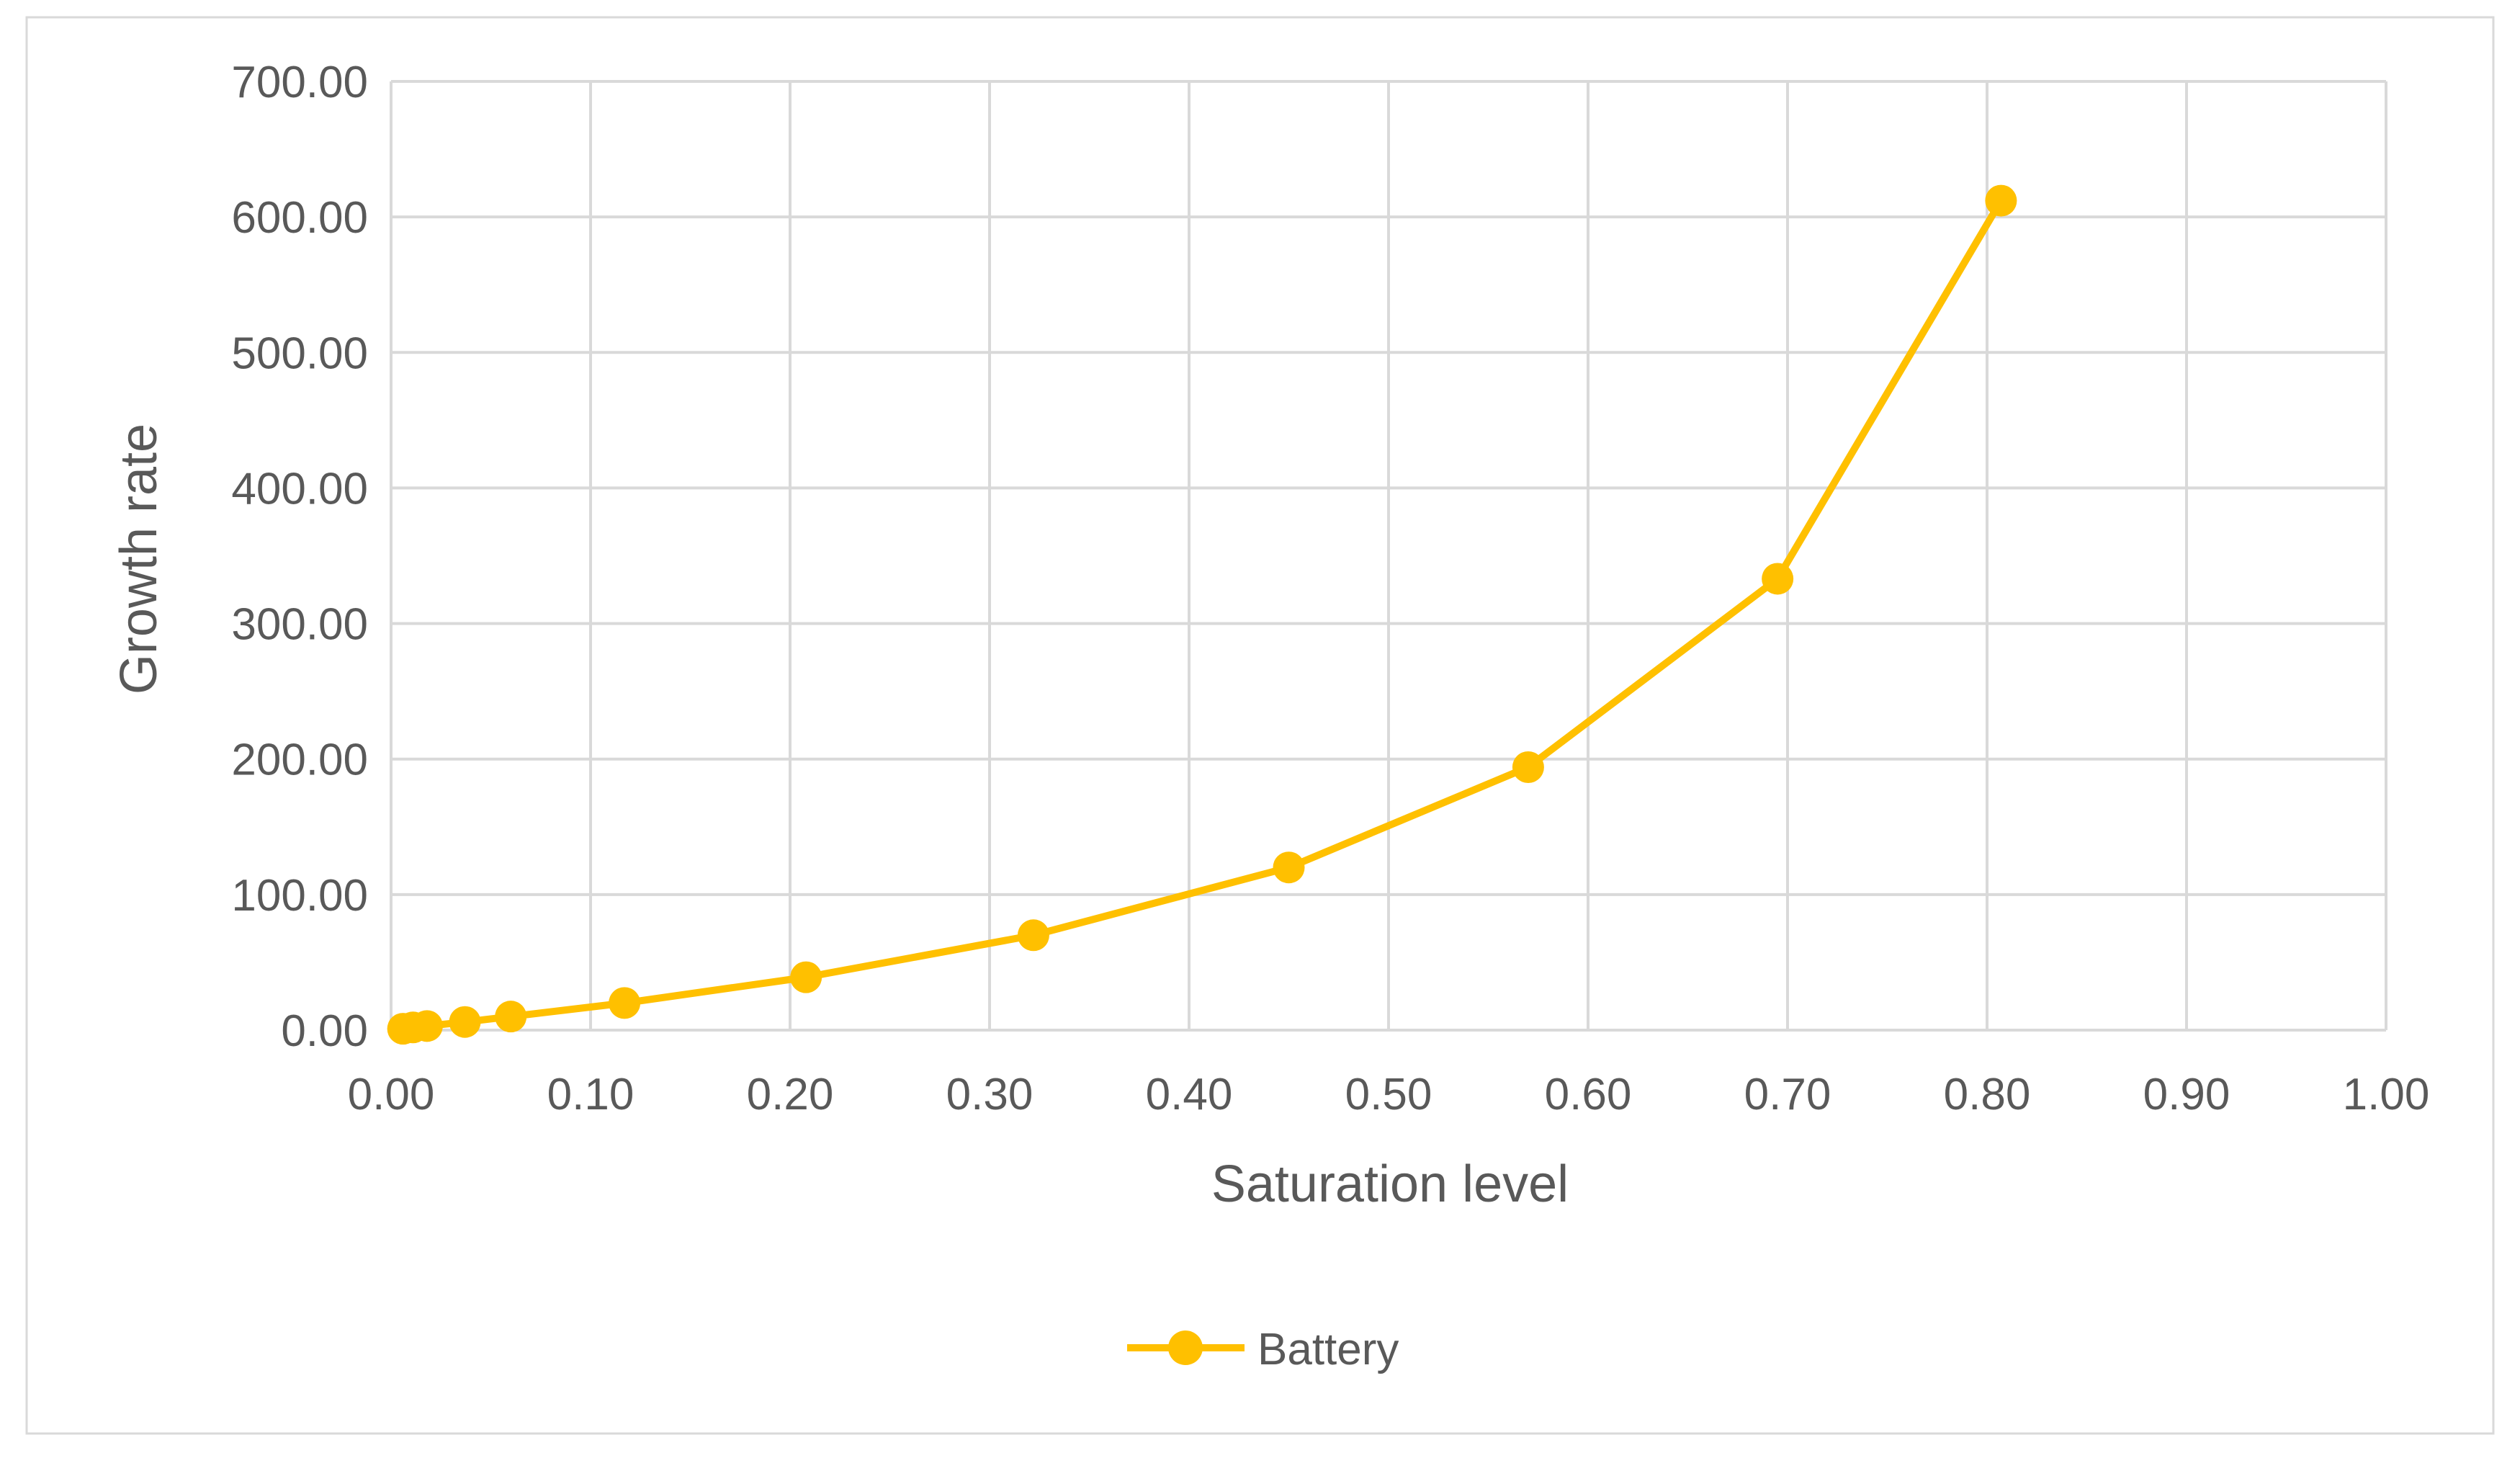 The width and height of the screenshot is (2520, 1458). Describe the element at coordinates (989, 1094) in the screenshot. I see `x-tick-label: 0.30` at that location.